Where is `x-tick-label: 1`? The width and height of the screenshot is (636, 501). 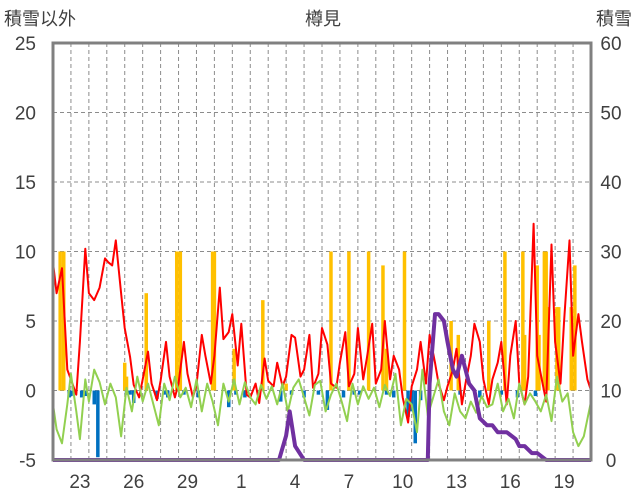
x-tick-label: 1 is located at coordinates (241, 482).